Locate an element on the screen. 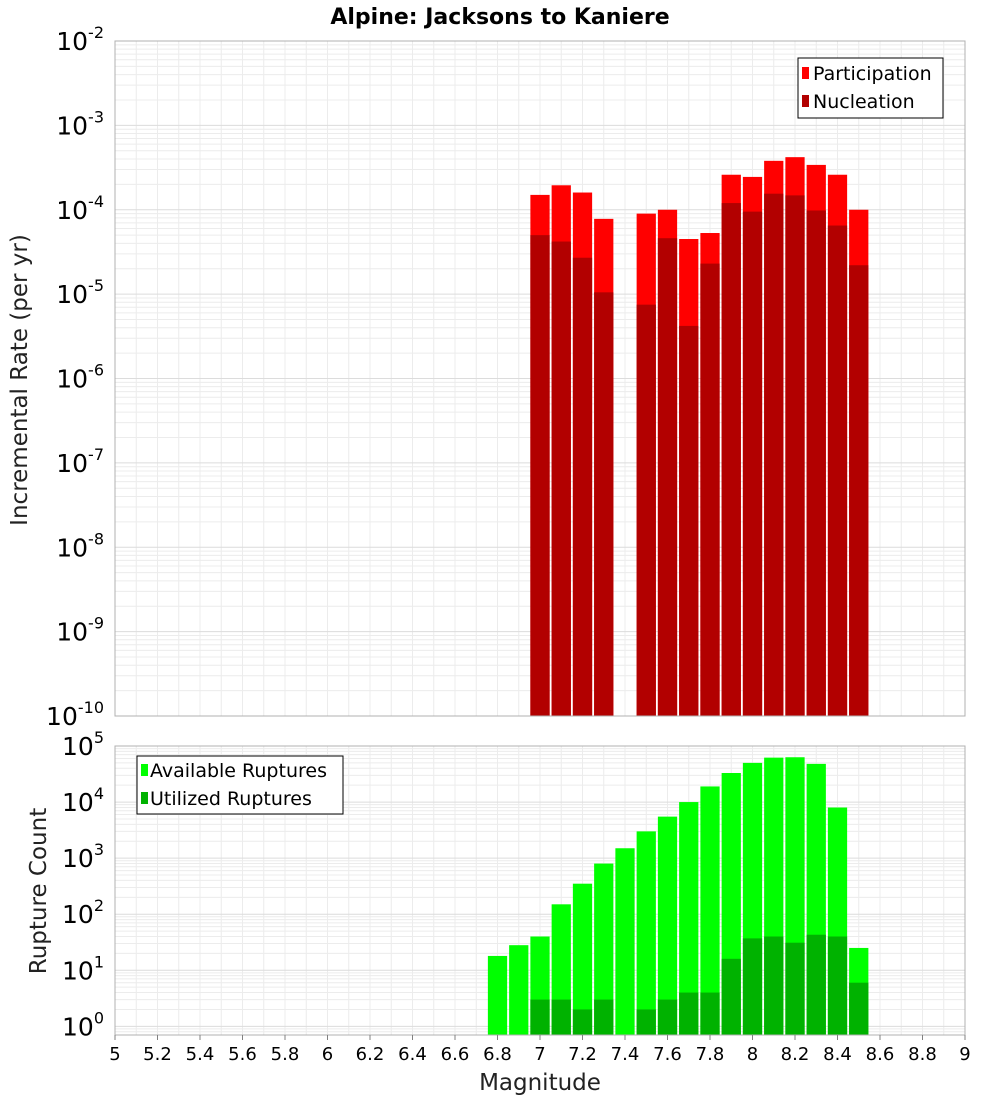 This screenshot has width=1000, height=1100. x-tick-label: 9 is located at coordinates (964, 1054).